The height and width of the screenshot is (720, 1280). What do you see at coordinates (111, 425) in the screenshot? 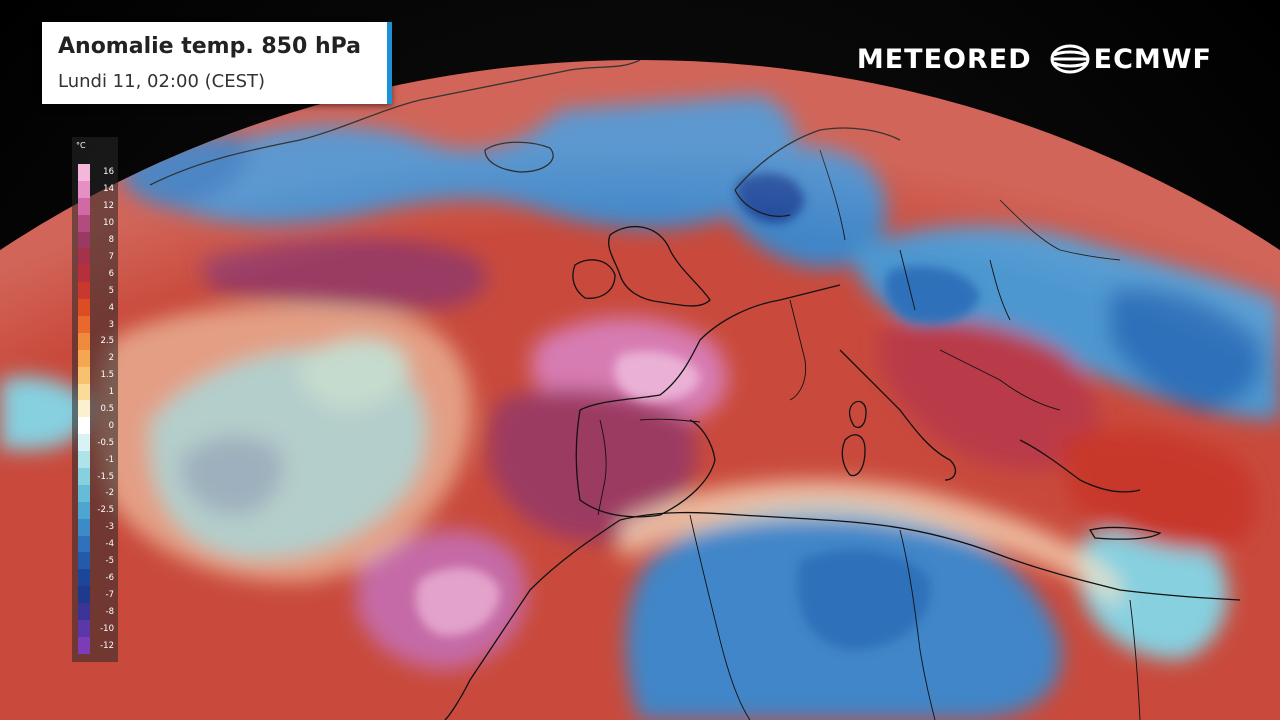
I see `legend-label: 0` at bounding box center [111, 425].